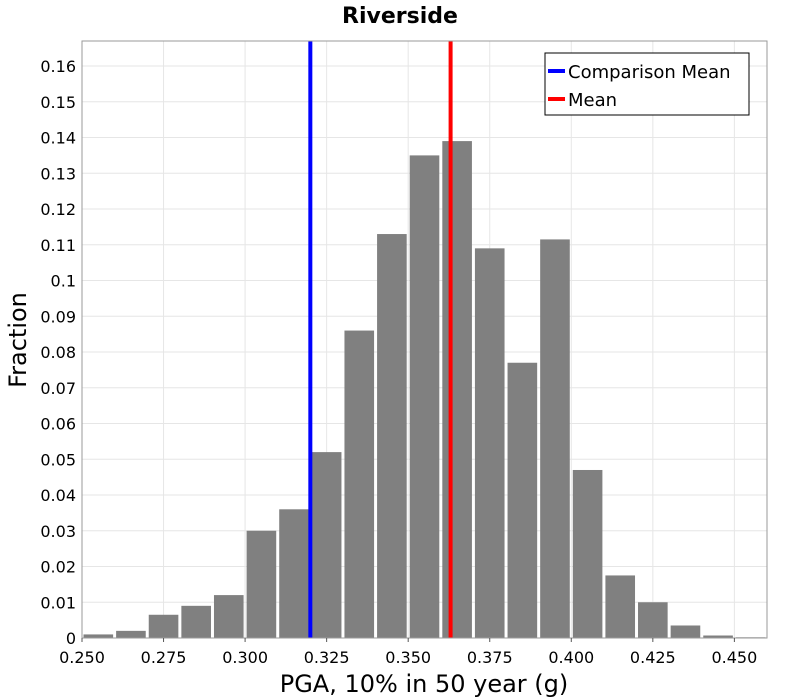 The image size is (800, 700). What do you see at coordinates (18, 340) in the screenshot?
I see `y-axis-title: Fraction` at bounding box center [18, 340].